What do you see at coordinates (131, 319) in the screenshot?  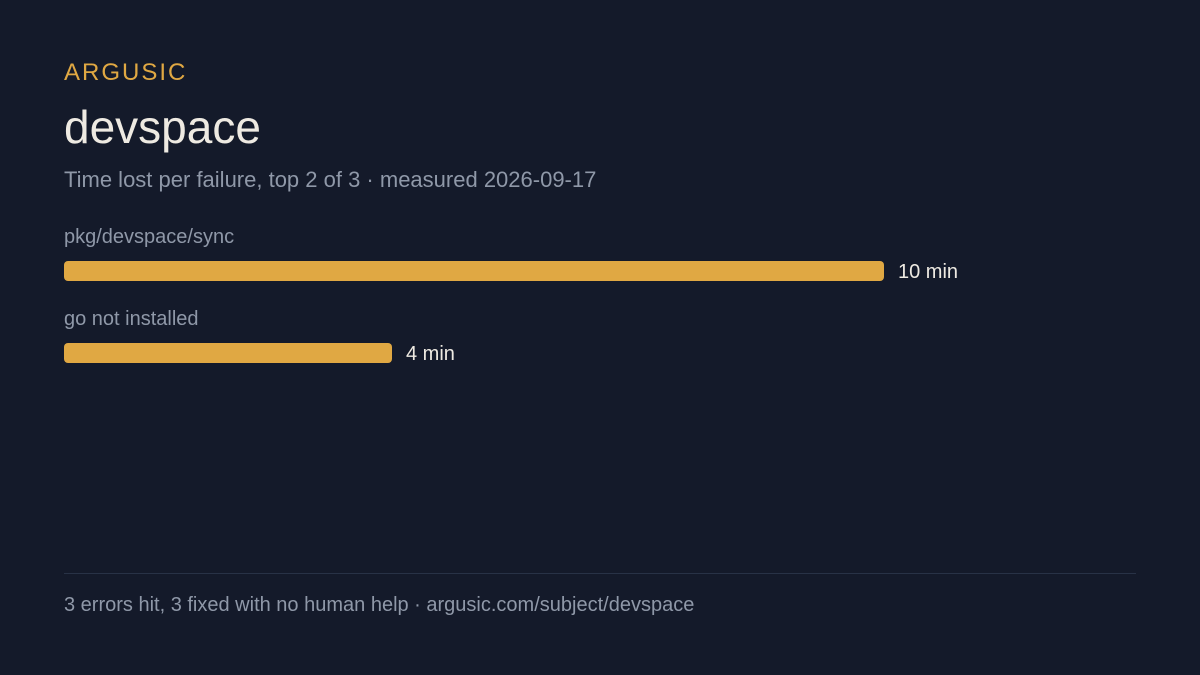 I see `category-label: go not installed` at bounding box center [131, 319].